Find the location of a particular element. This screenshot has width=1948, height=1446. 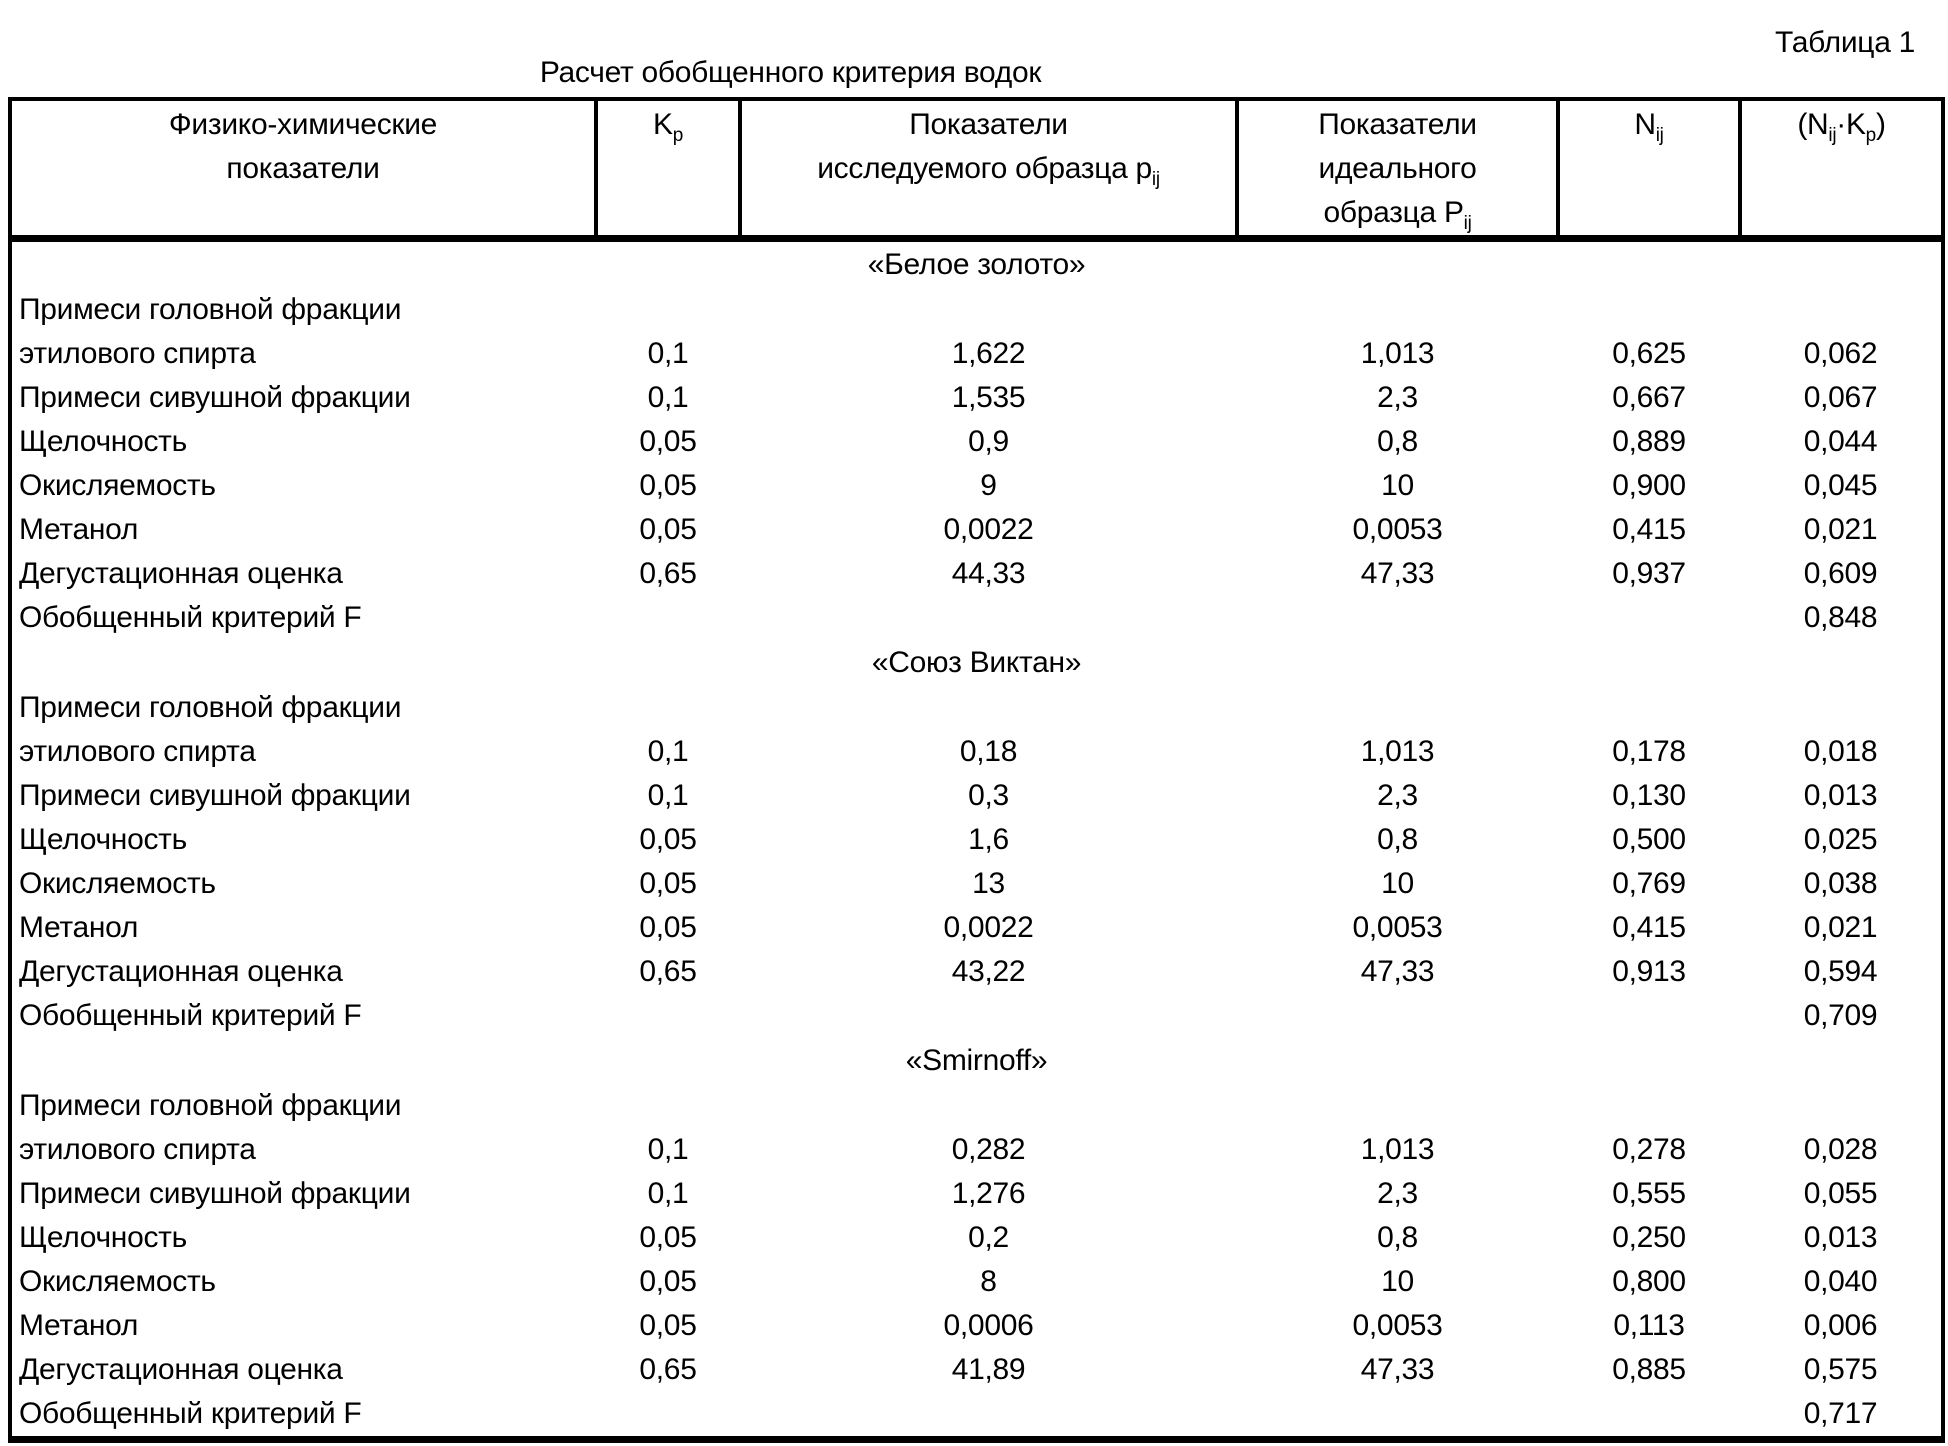

sample-value: 0,0006 is located at coordinates (988, 1325).